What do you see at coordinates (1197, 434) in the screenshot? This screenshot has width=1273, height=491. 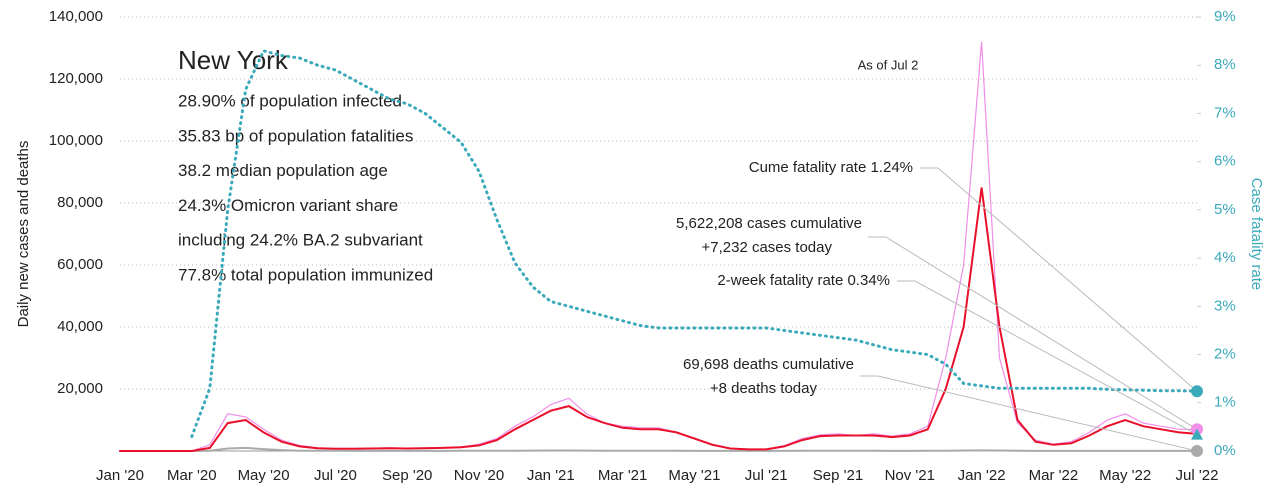 I see `end-triangle` at bounding box center [1197, 434].